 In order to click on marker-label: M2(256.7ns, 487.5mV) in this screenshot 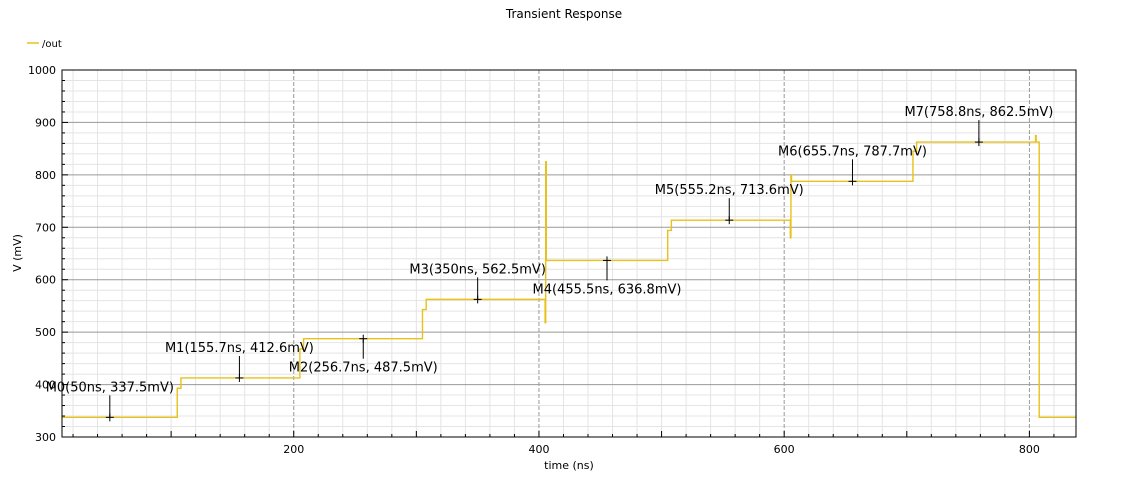, I will do `click(363, 368)`.